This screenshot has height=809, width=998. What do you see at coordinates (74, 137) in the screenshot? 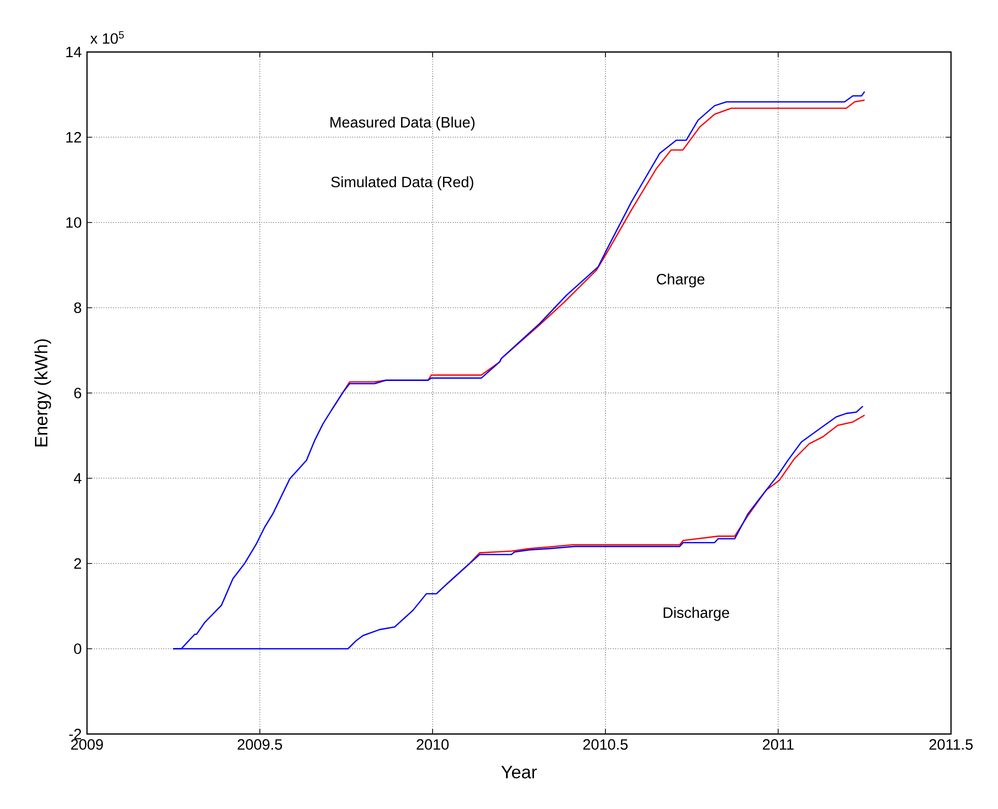
I see `y-tick-label: 12` at bounding box center [74, 137].